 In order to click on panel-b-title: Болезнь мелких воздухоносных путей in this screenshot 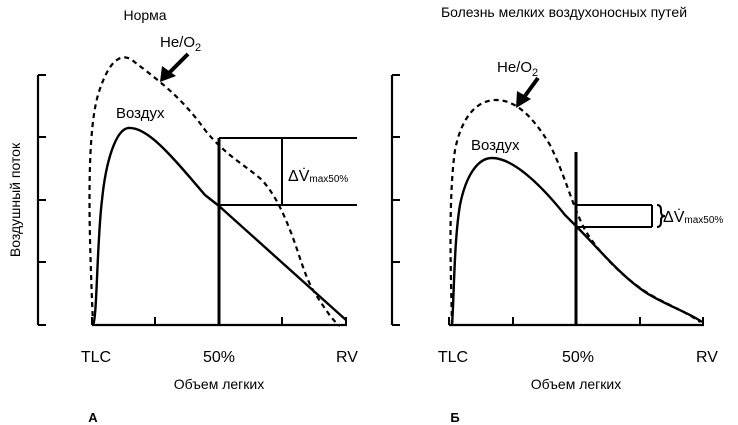, I will do `click(564, 12)`.